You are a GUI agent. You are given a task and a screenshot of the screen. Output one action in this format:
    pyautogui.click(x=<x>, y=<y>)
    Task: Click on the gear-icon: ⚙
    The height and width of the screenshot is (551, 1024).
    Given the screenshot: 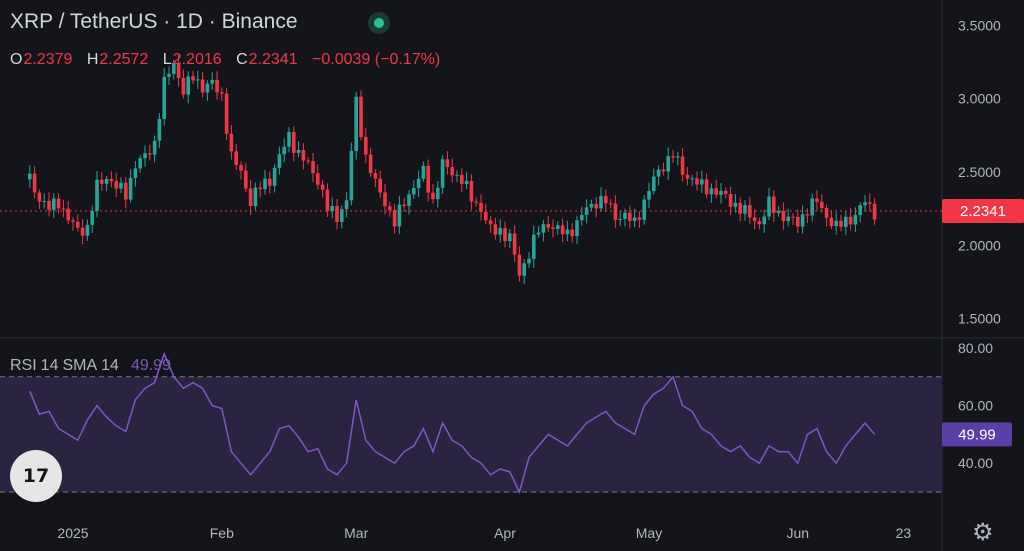 What is the action you would take?
    pyautogui.click(x=983, y=532)
    